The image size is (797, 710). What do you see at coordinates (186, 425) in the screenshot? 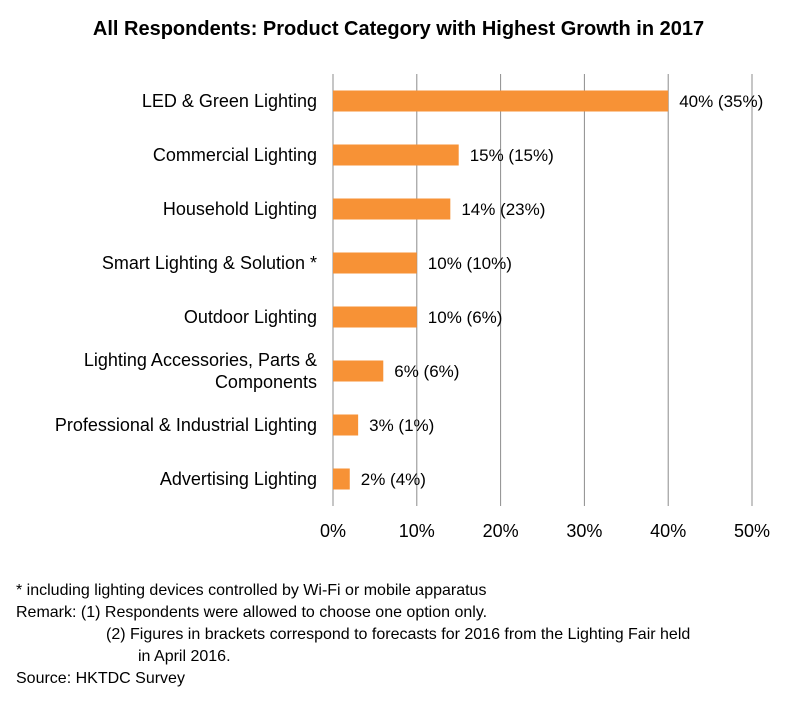
I see `category-label-6: Professional & Industrial Lighting` at bounding box center [186, 425].